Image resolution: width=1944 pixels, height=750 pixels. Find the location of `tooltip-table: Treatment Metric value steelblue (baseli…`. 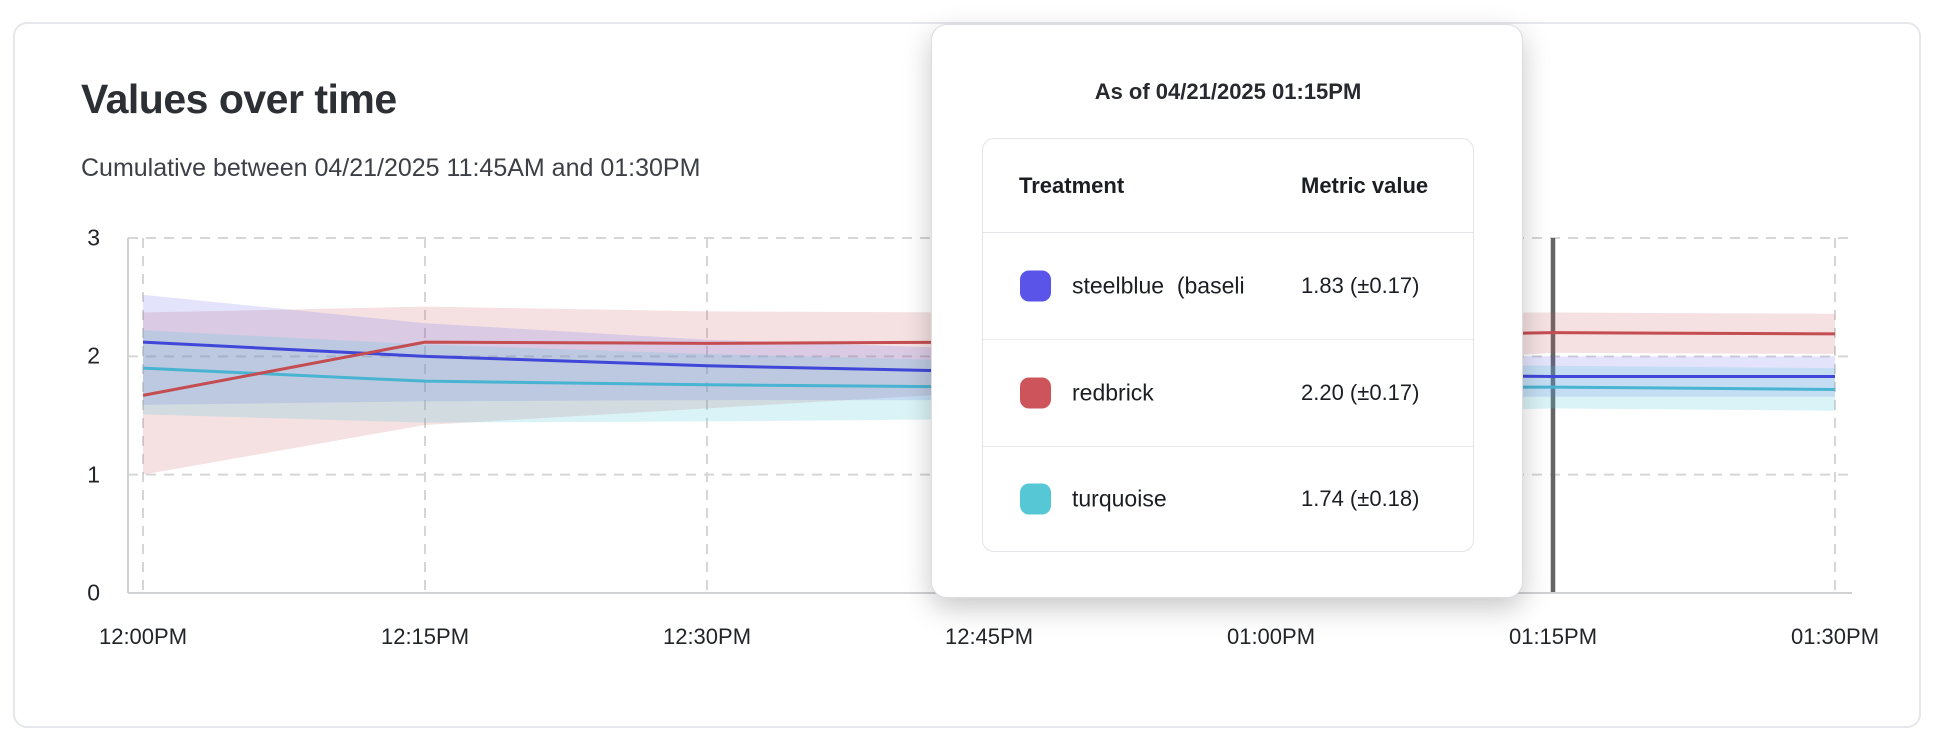

tooltip-table: Treatment Metric value steelblue (baseli… is located at coordinates (1228, 345).